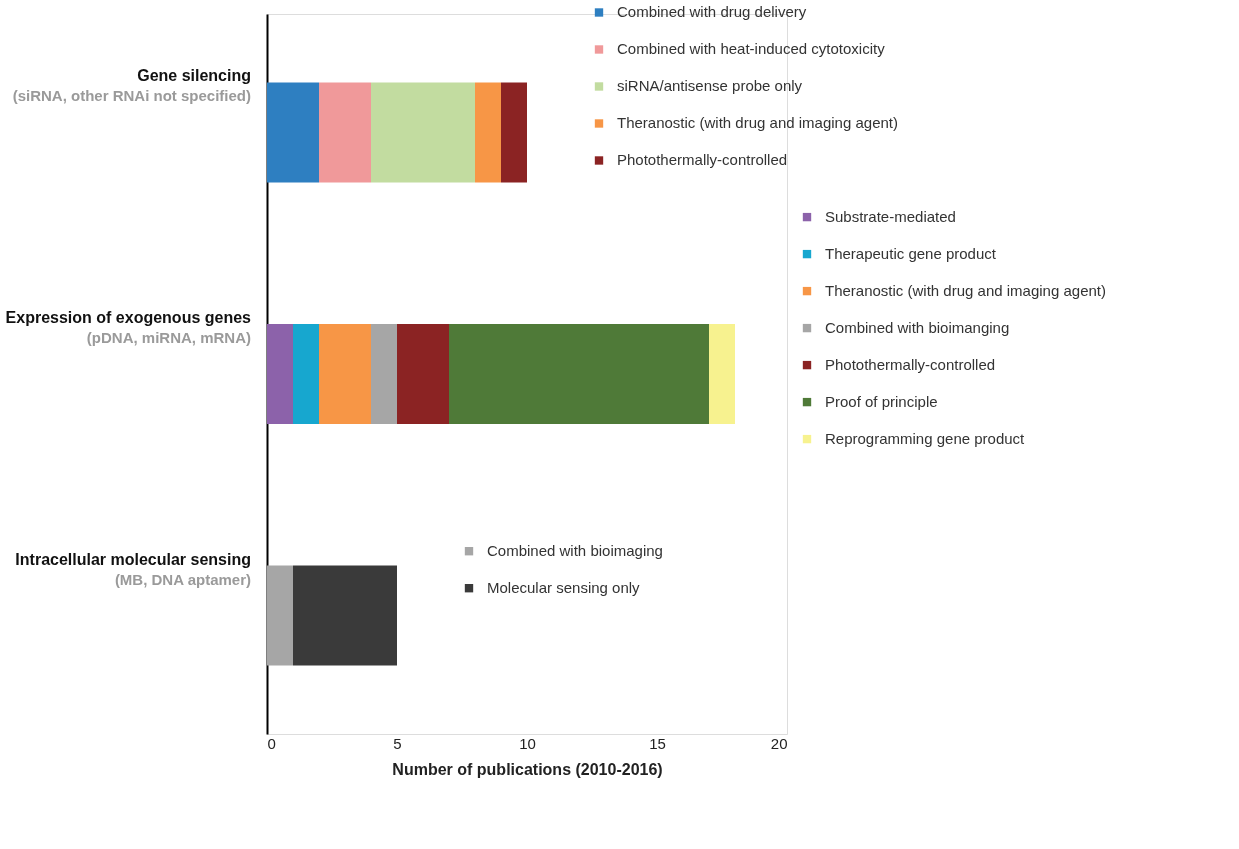 This screenshot has height=849, width=1239. Describe the element at coordinates (564, 588) in the screenshot. I see `legend-label: Molecular sensing only` at that location.